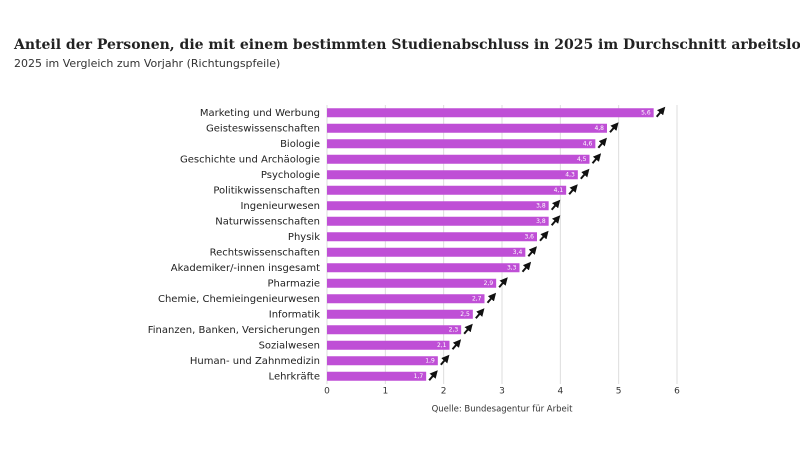 The height and width of the screenshot is (450, 800). Describe the element at coordinates (419, 376) in the screenshot. I see `value-label: 1,7` at that location.